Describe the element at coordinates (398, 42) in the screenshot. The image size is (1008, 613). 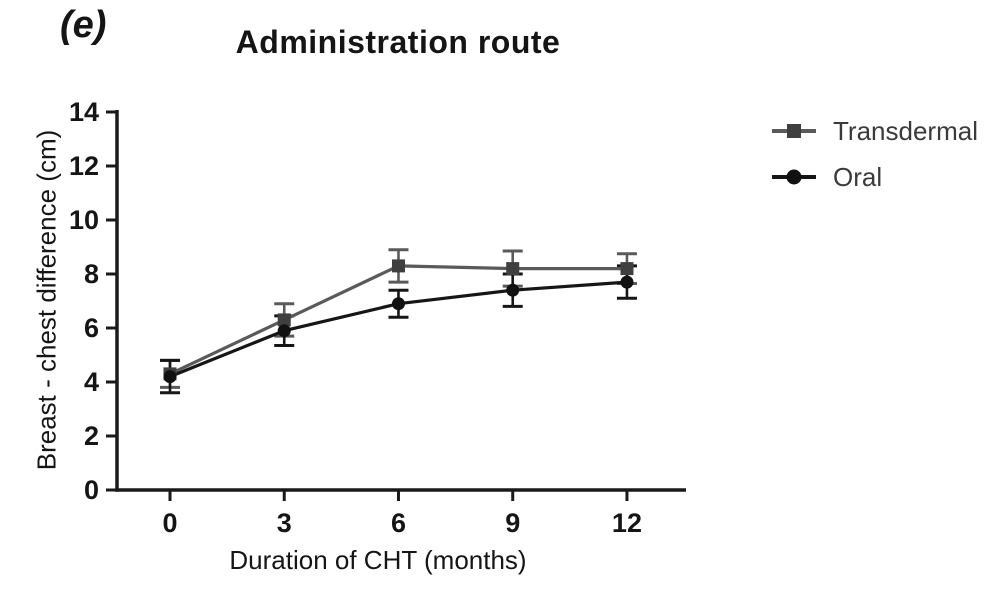
I see `chart-title: Administration route` at that location.